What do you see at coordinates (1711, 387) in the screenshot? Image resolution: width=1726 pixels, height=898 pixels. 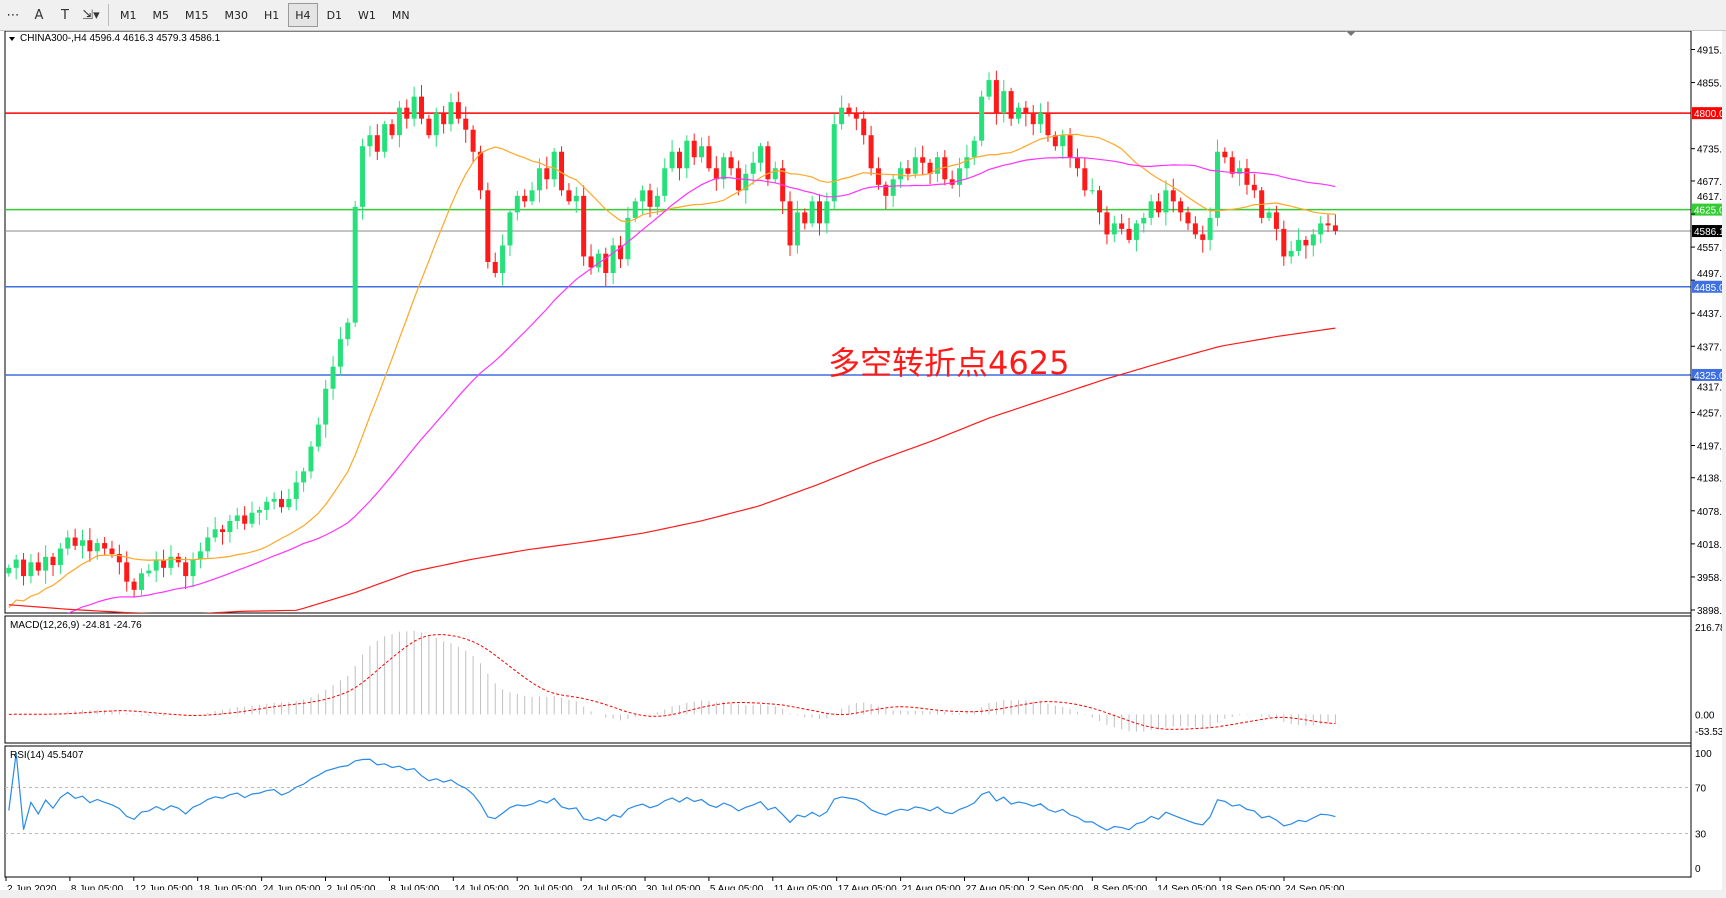 I see `price-tick-label: 4317.0` at bounding box center [1711, 387].